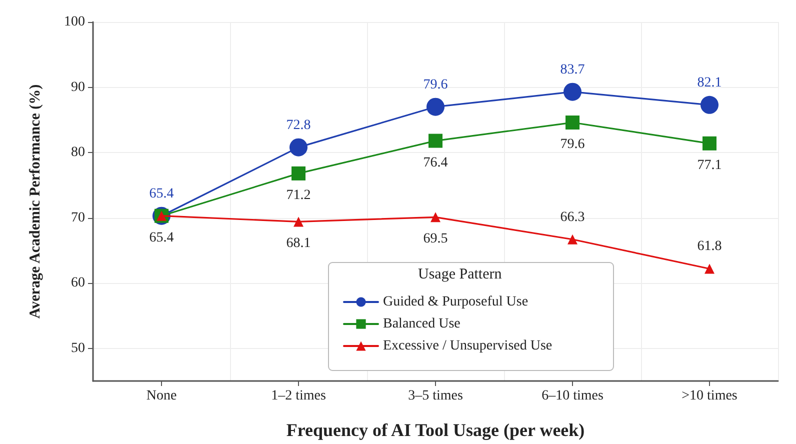 The width and height of the screenshot is (796, 444). I want to click on y-tick-label: 90, so click(78, 87).